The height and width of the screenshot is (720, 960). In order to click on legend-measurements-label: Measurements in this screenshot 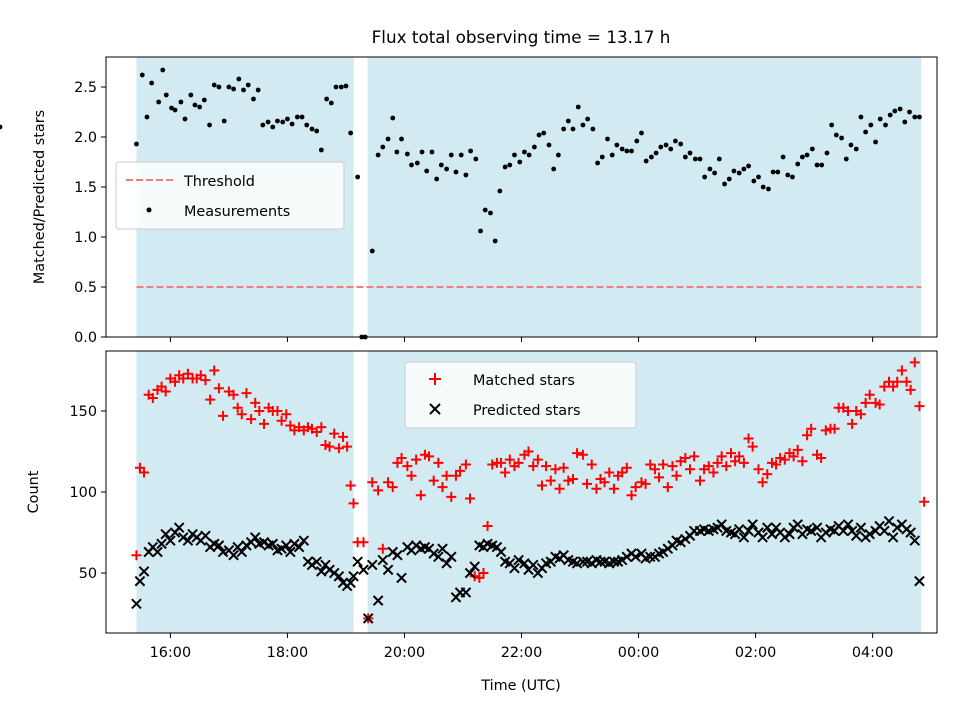, I will do `click(237, 212)`.